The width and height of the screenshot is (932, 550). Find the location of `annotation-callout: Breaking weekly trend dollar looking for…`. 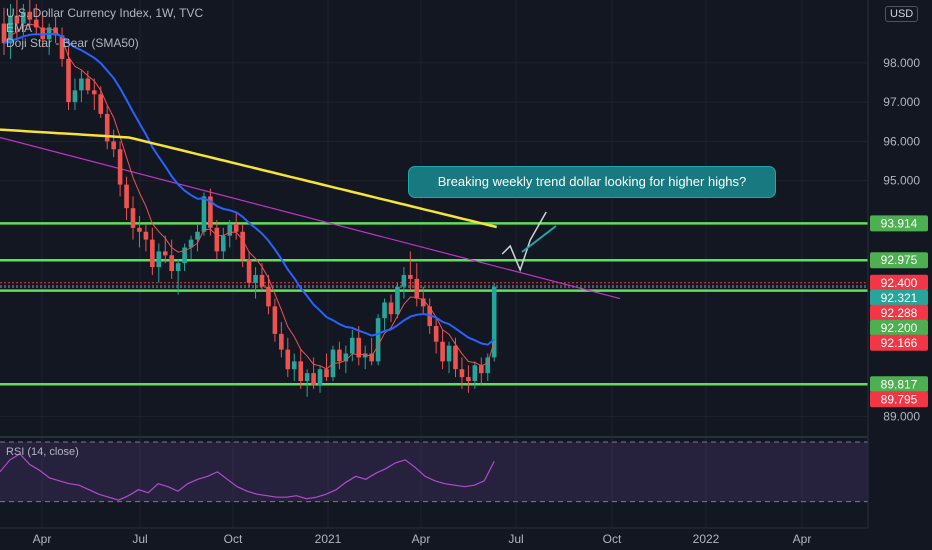

annotation-callout: Breaking weekly trend dollar looking for… is located at coordinates (592, 182).